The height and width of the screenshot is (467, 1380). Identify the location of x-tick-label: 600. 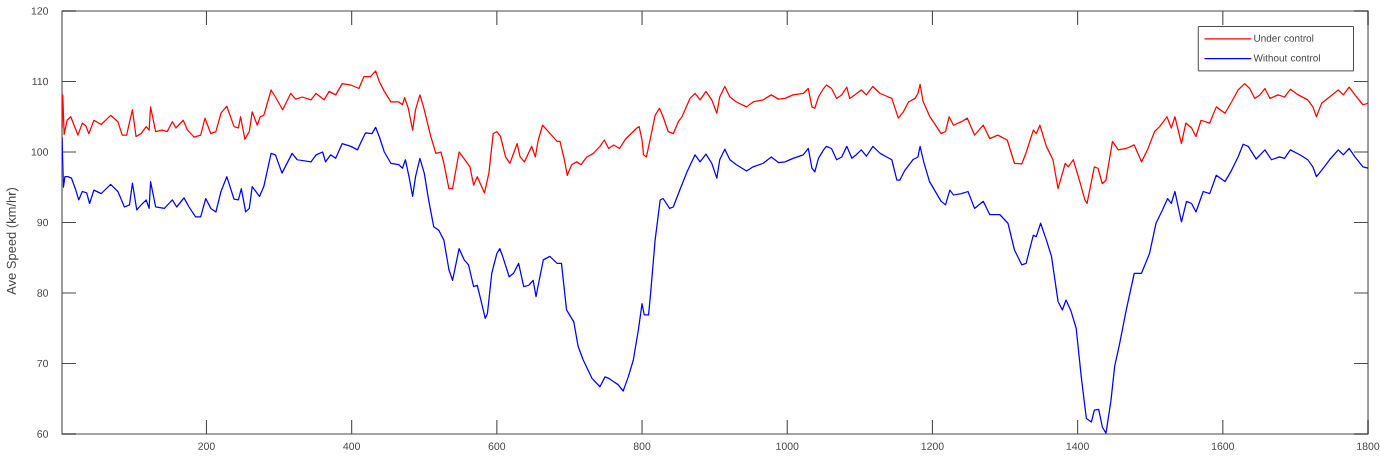
(497, 446).